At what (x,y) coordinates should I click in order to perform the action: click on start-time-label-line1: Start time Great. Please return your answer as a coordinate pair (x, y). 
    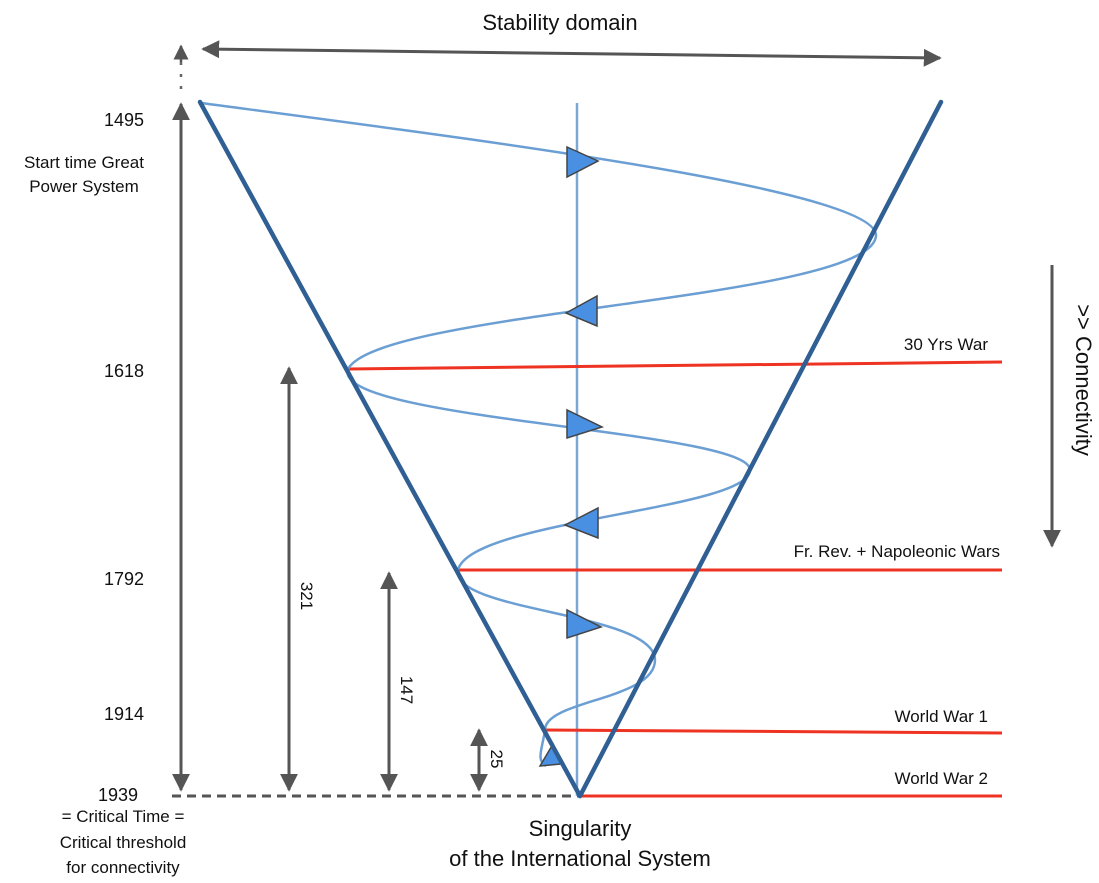
    Looking at the image, I should click on (84, 162).